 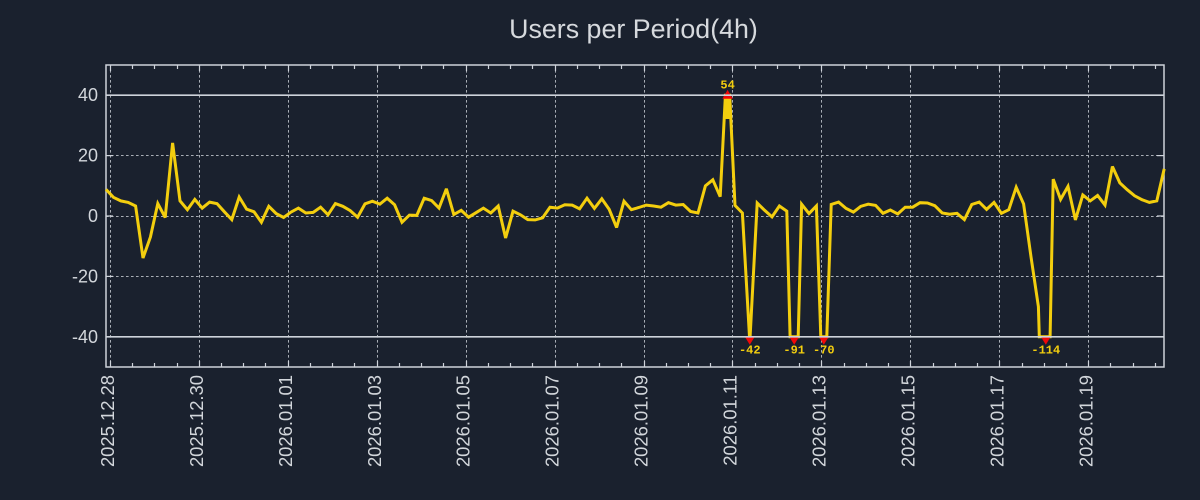 I want to click on svg-text: 2026.01.15, so click(x=908, y=421).